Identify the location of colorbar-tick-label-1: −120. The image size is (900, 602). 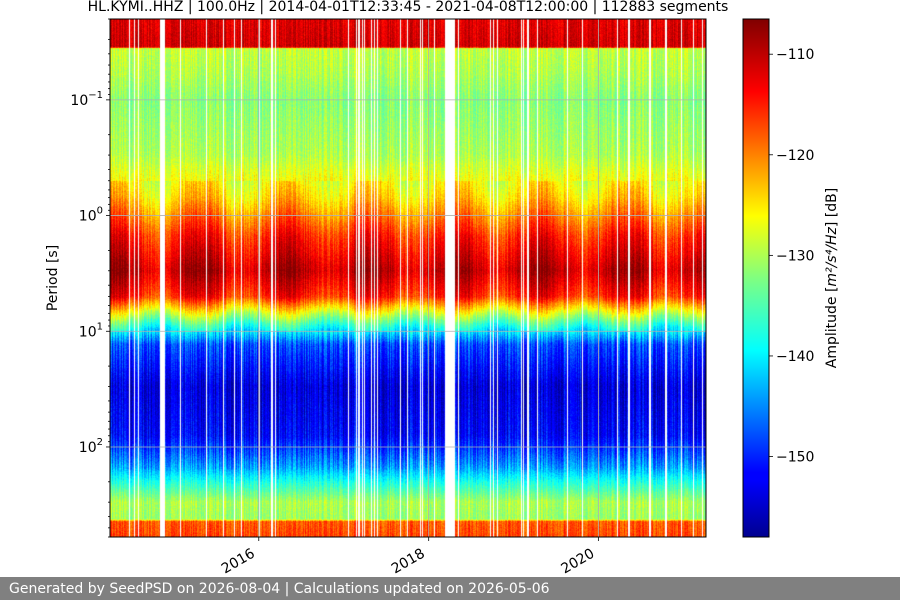
(795, 156).